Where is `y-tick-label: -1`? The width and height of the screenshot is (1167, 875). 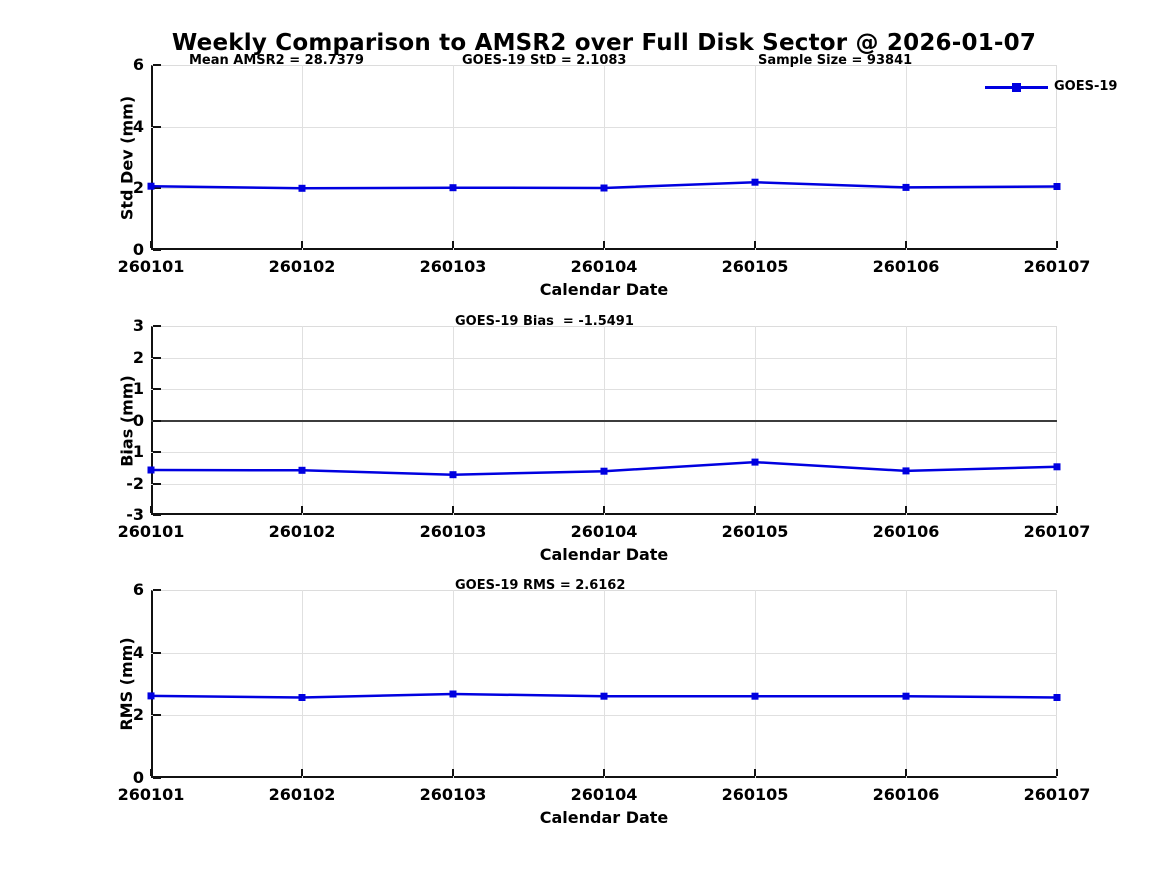
y-tick-label: -1 is located at coordinates (135, 451).